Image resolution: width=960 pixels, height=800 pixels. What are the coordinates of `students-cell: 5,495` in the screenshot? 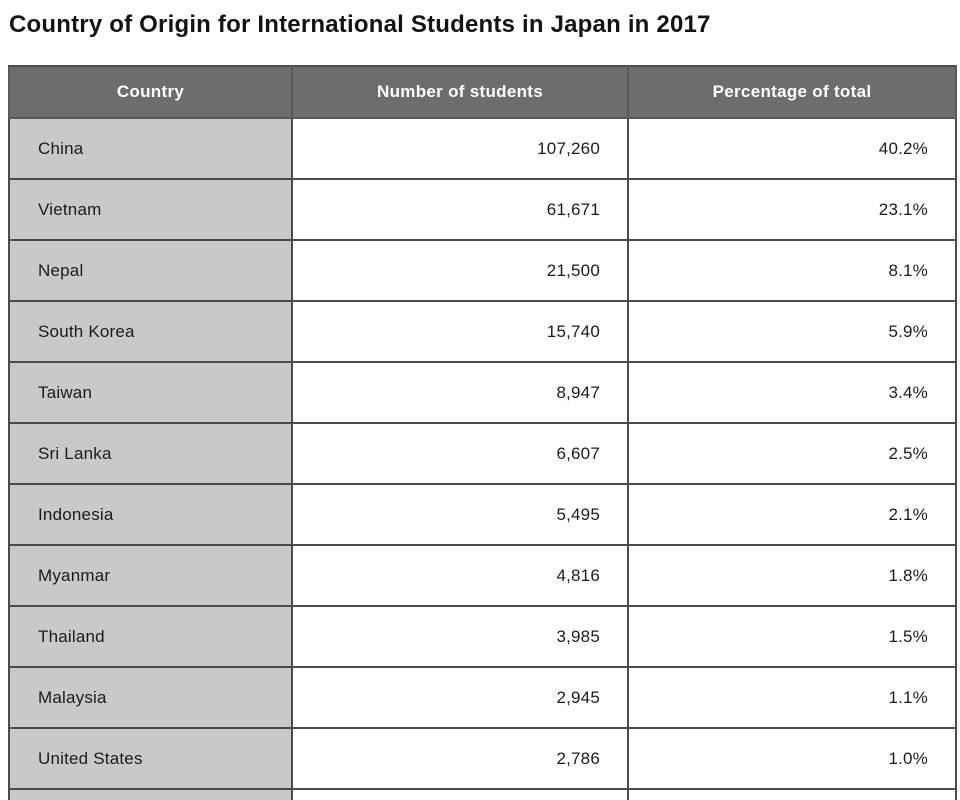 It's located at (460, 514).